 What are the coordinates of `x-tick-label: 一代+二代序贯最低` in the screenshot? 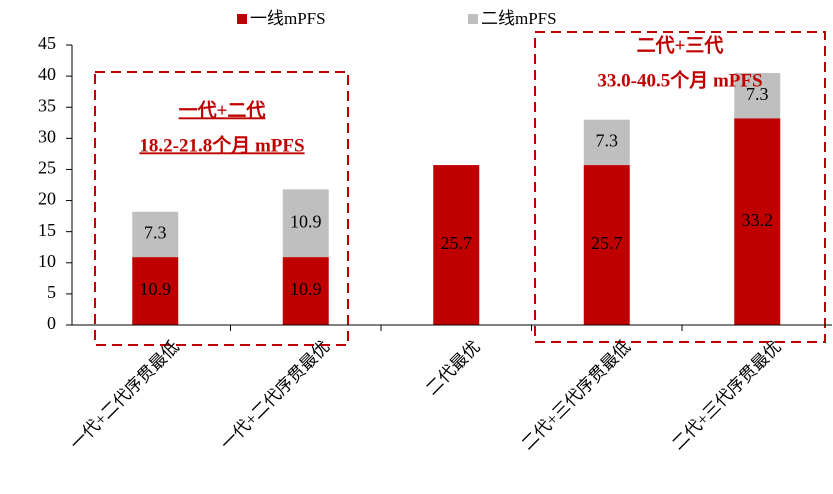 It's located at (124, 395).